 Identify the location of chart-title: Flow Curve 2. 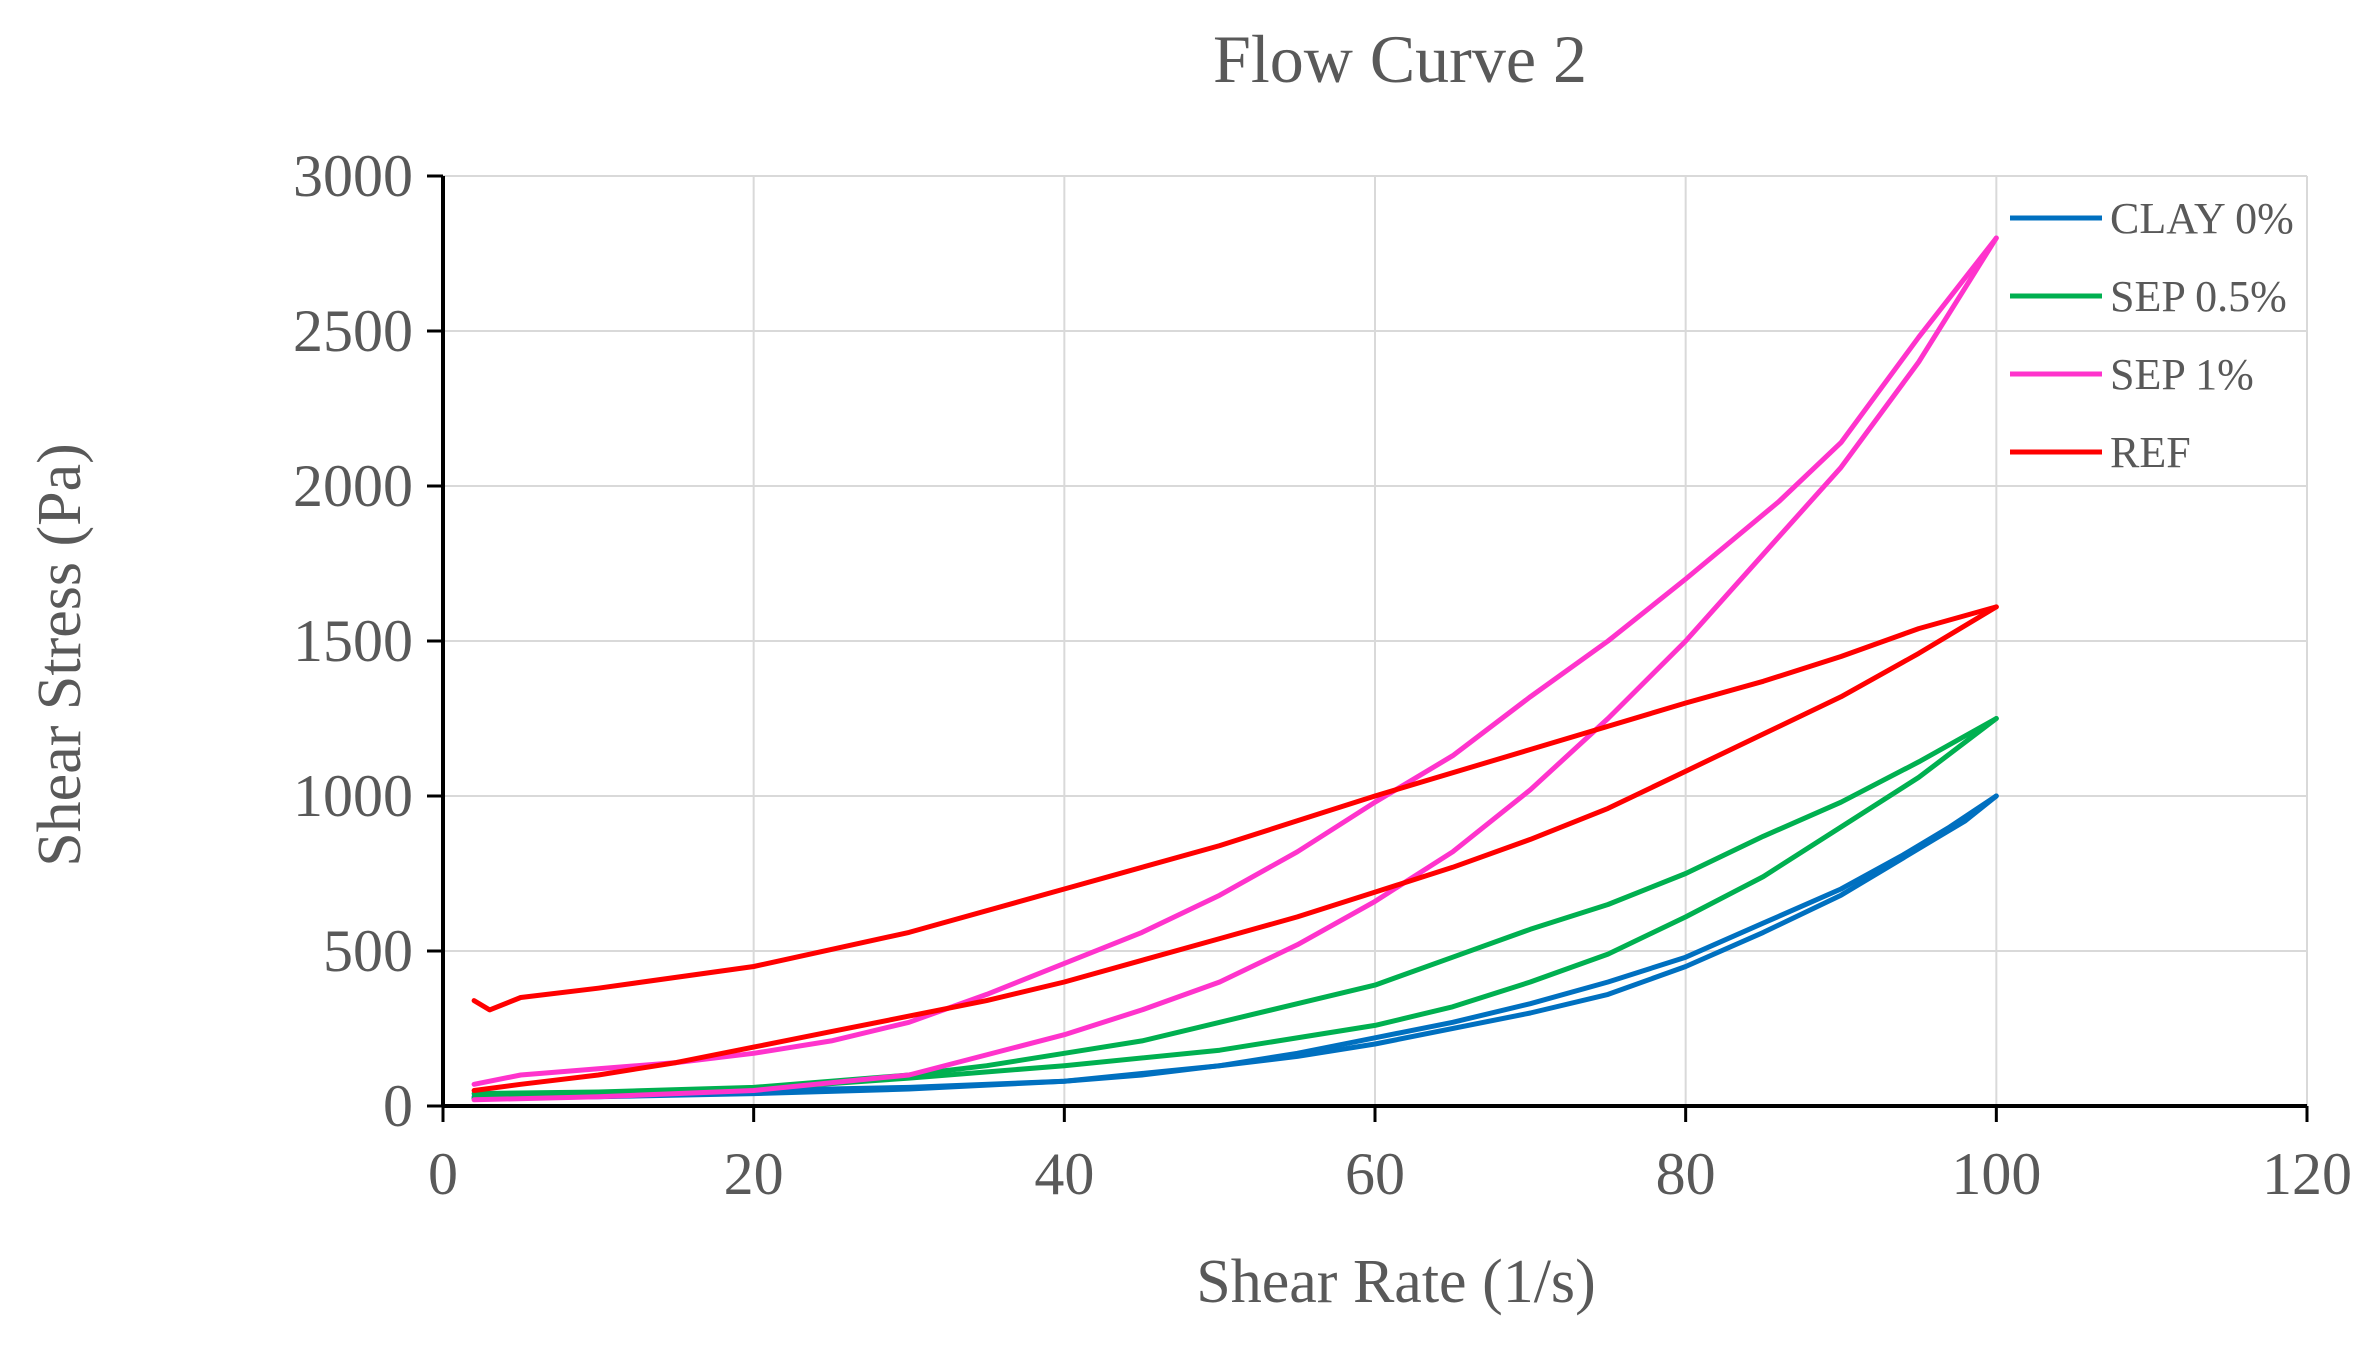
(1400, 59).